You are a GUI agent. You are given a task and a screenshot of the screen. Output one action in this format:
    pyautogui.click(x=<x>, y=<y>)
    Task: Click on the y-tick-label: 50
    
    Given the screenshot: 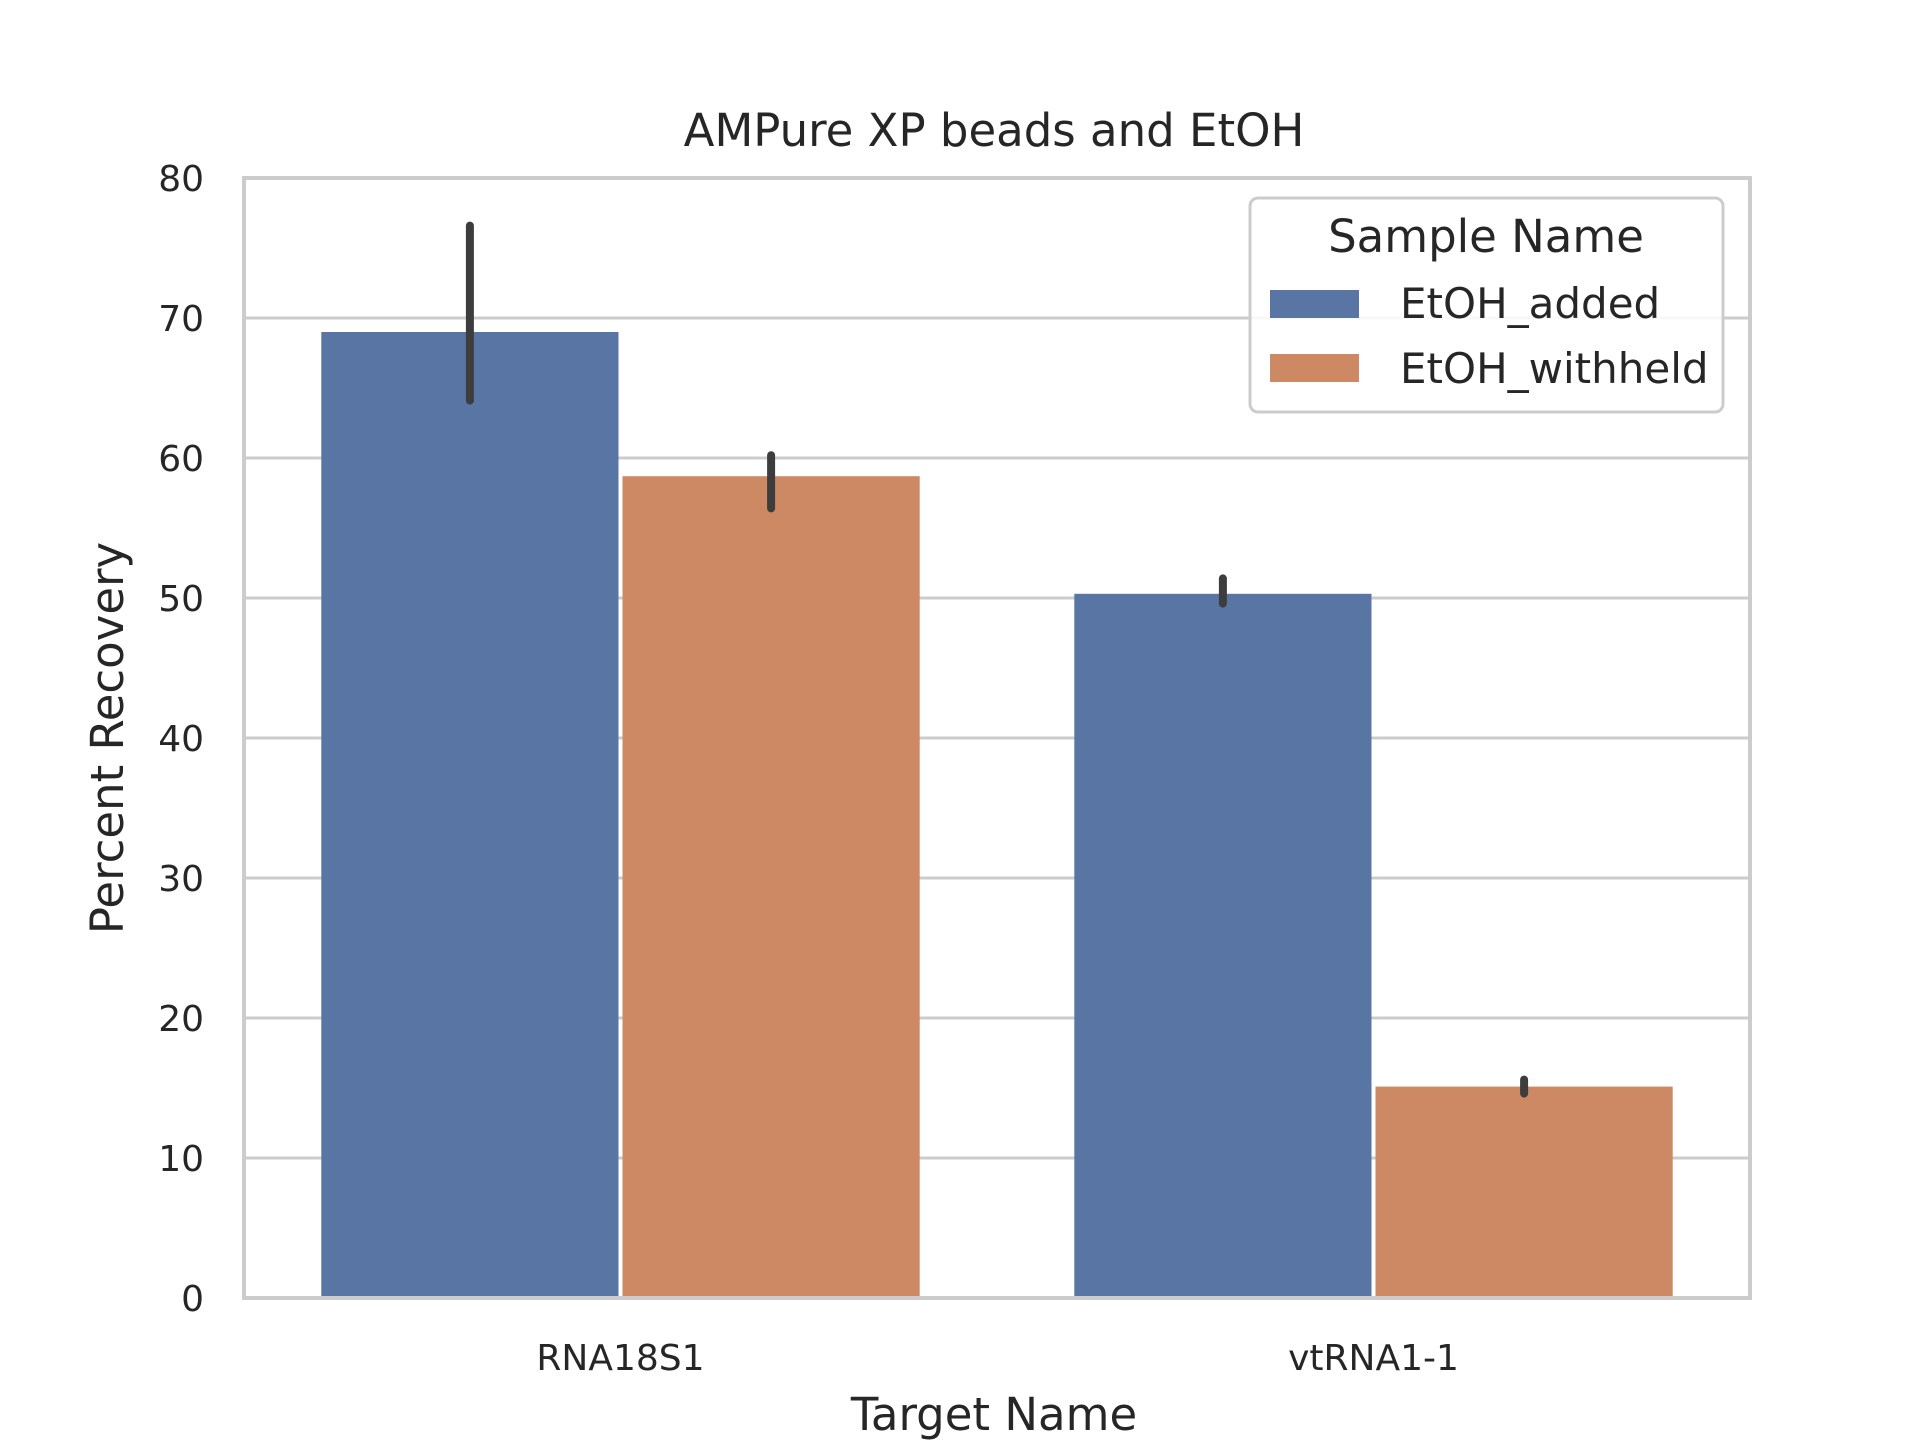 What is the action you would take?
    pyautogui.click(x=181, y=599)
    